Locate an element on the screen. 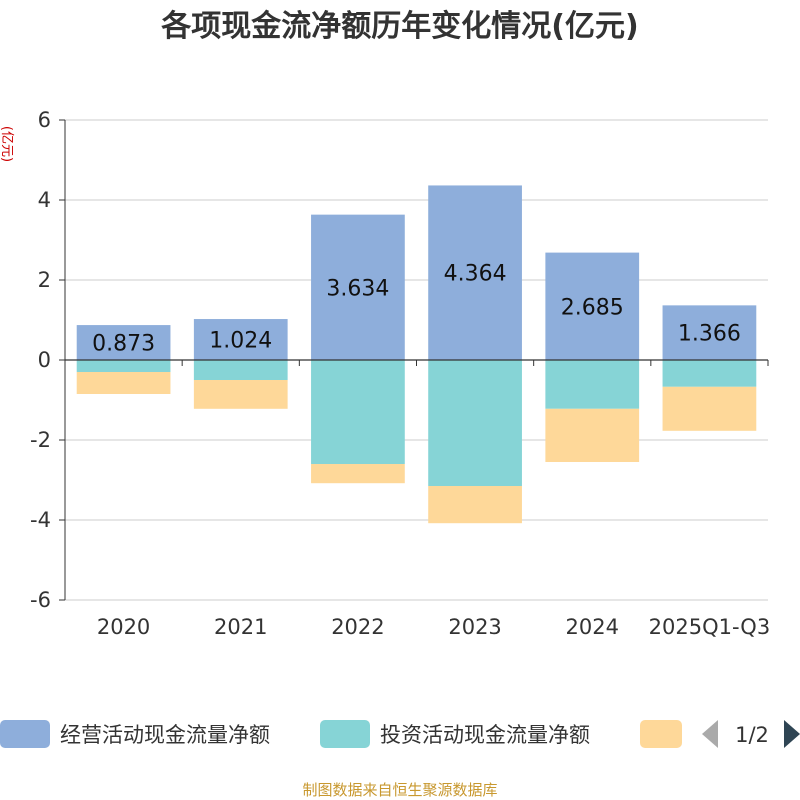  data-labels: 0.873 1.024 3.634 4.364 2.685 1.366 is located at coordinates (416, 309).